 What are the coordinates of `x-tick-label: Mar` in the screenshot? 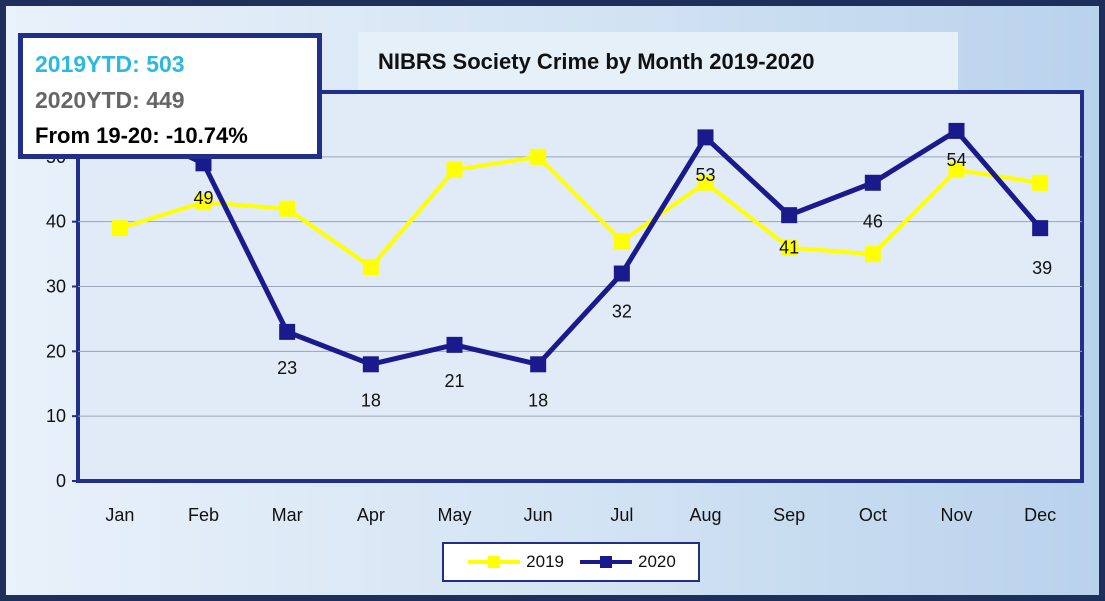 It's located at (287, 515).